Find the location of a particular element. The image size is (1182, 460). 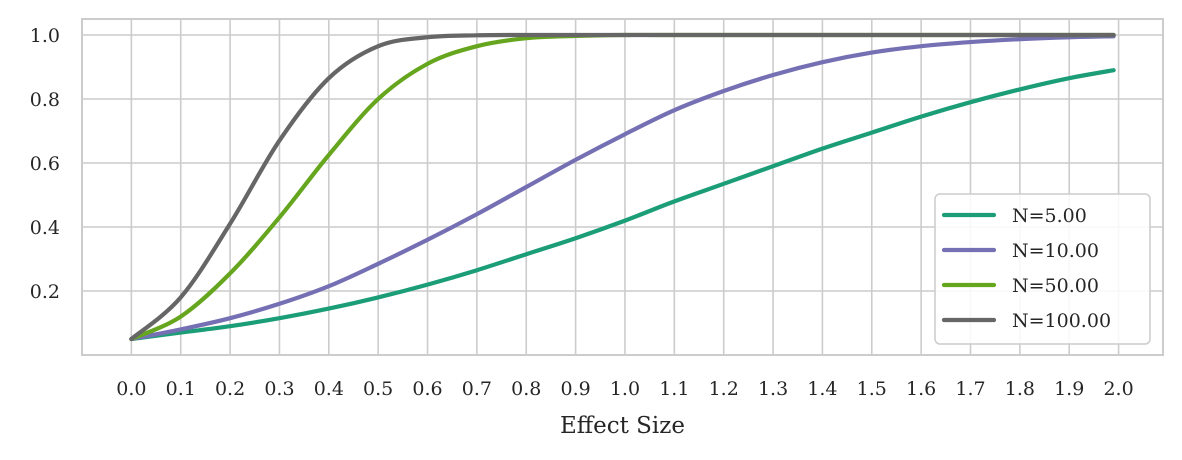

y-tick-labels: 0.2 0.4 0.6 0.8 1.0 is located at coordinates (45, 164).